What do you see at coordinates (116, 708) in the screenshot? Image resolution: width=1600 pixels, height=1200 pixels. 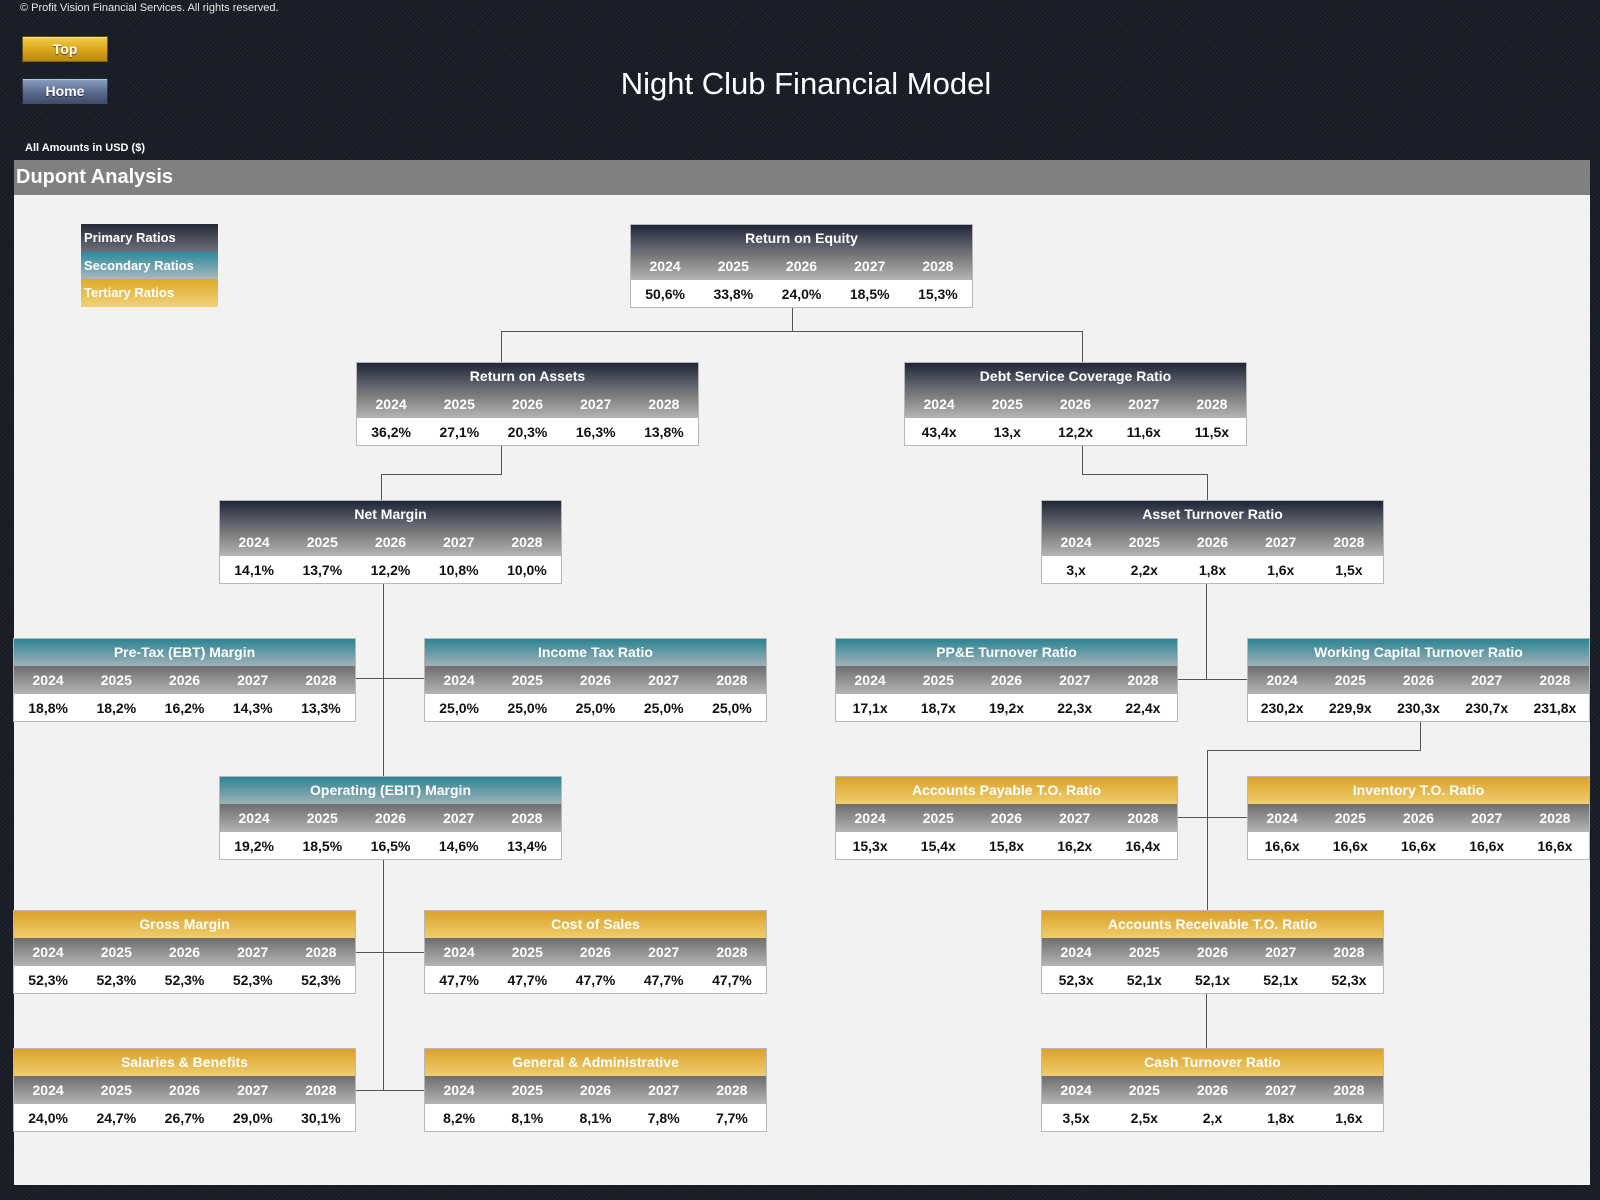 I see `ratio-value: 18,2%` at bounding box center [116, 708].